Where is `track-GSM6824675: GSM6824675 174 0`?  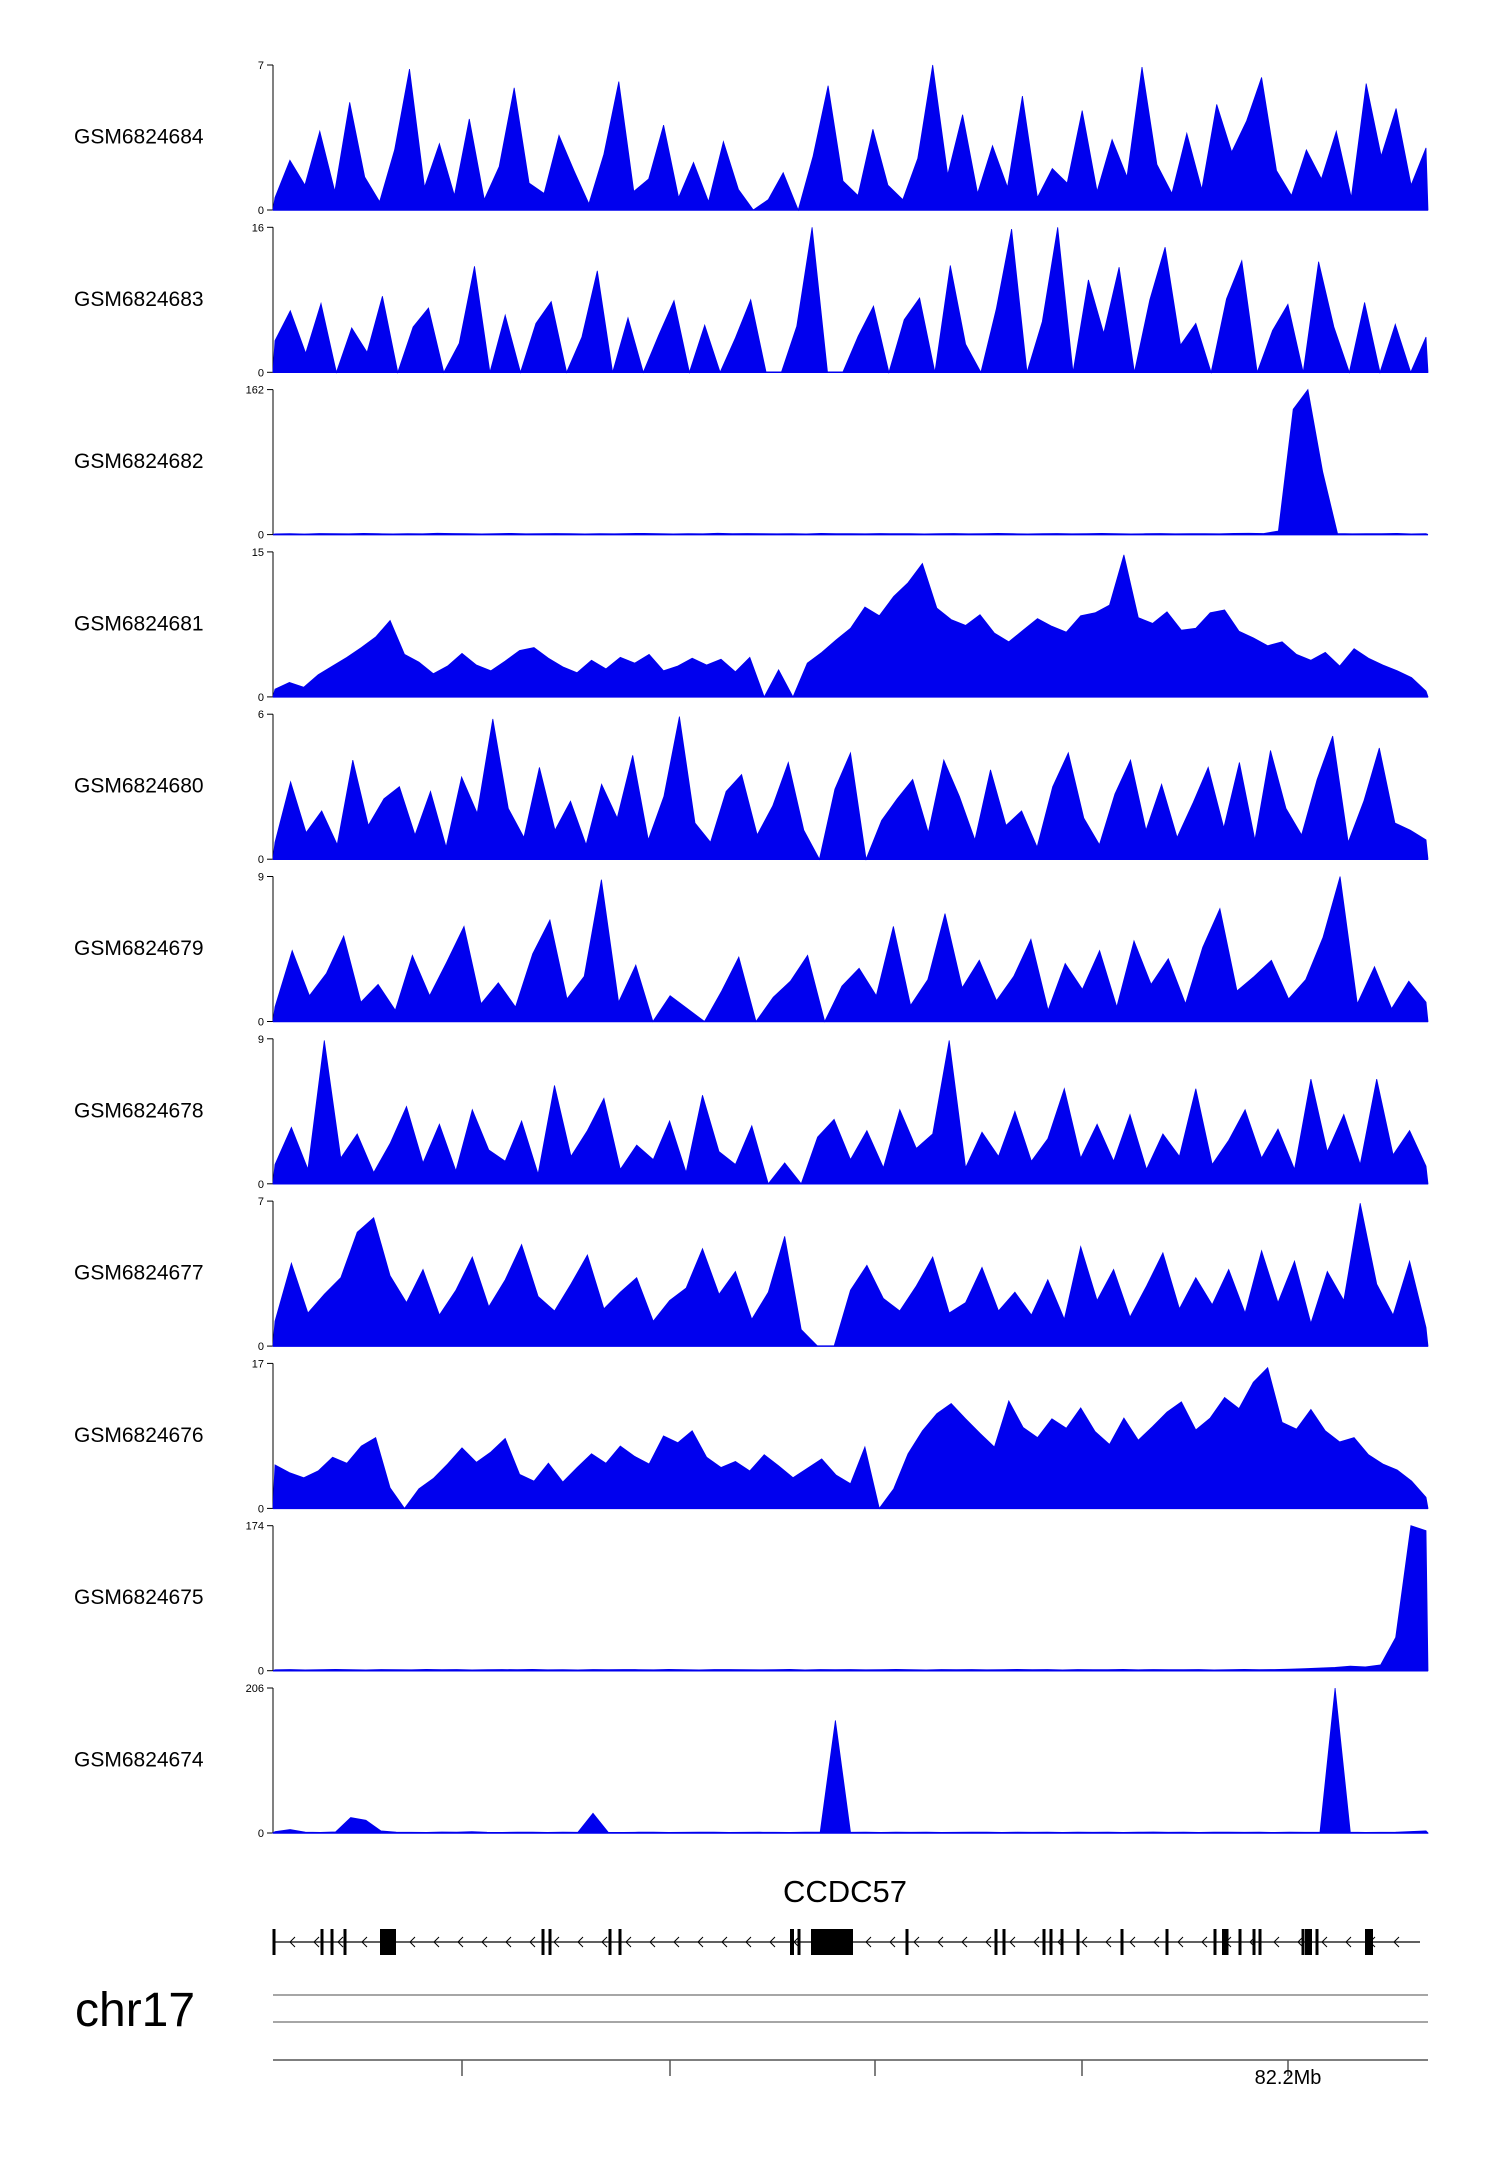 track-GSM6824675: GSM6824675 174 0 is located at coordinates (751, 1599).